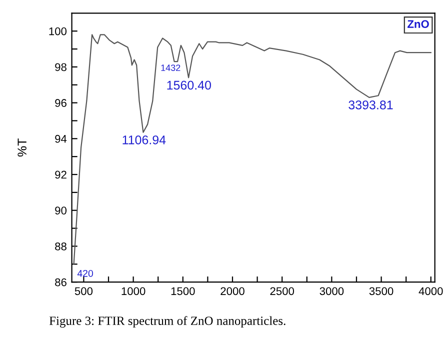 The width and height of the screenshot is (446, 337). Describe the element at coordinates (370, 105) in the screenshot. I see `annotation: 3393.81` at that location.